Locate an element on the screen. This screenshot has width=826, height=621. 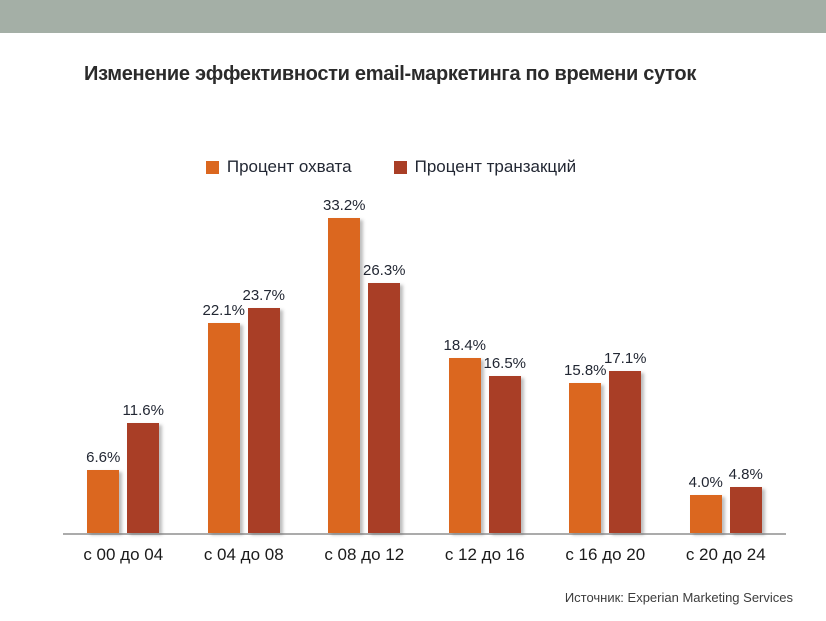
legend-label: Процент транзакций is located at coordinates (495, 166).